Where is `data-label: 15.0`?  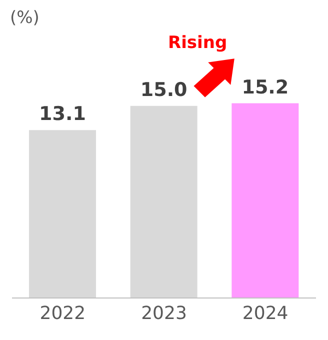
data-label: 15.0 is located at coordinates (164, 89).